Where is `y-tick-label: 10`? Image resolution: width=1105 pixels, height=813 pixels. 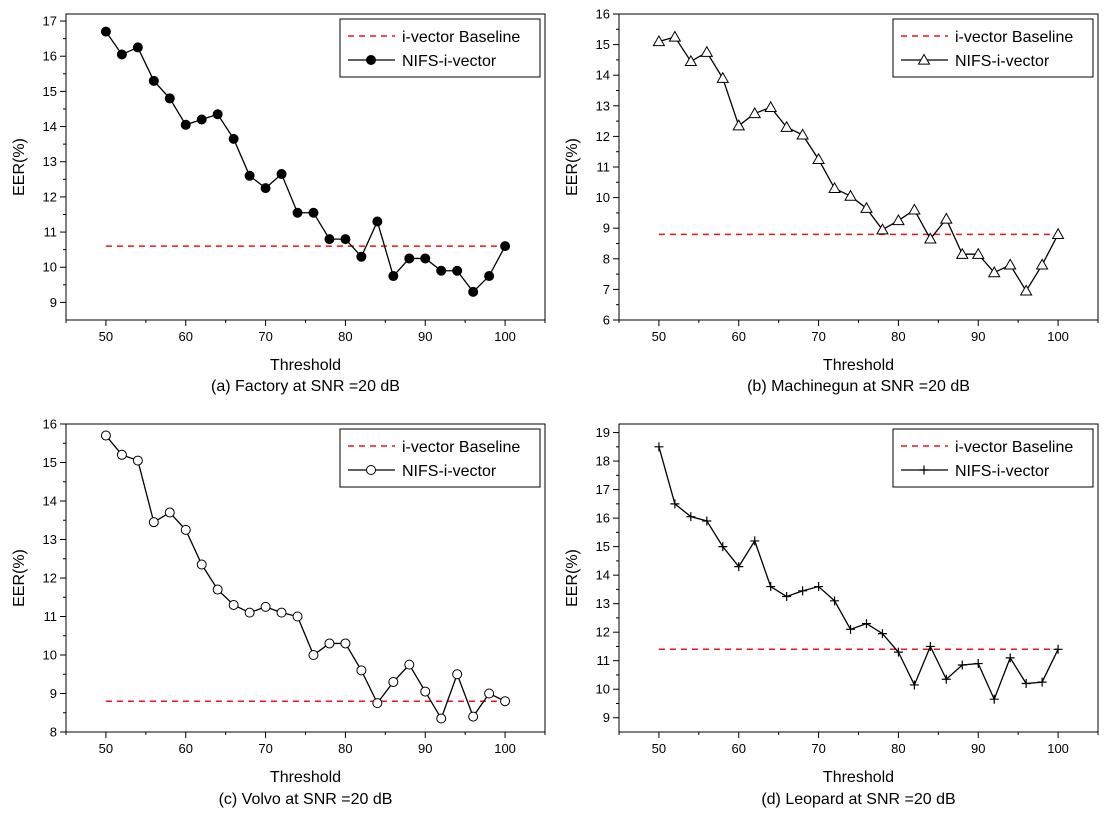
y-tick-label: 10 is located at coordinates (603, 689).